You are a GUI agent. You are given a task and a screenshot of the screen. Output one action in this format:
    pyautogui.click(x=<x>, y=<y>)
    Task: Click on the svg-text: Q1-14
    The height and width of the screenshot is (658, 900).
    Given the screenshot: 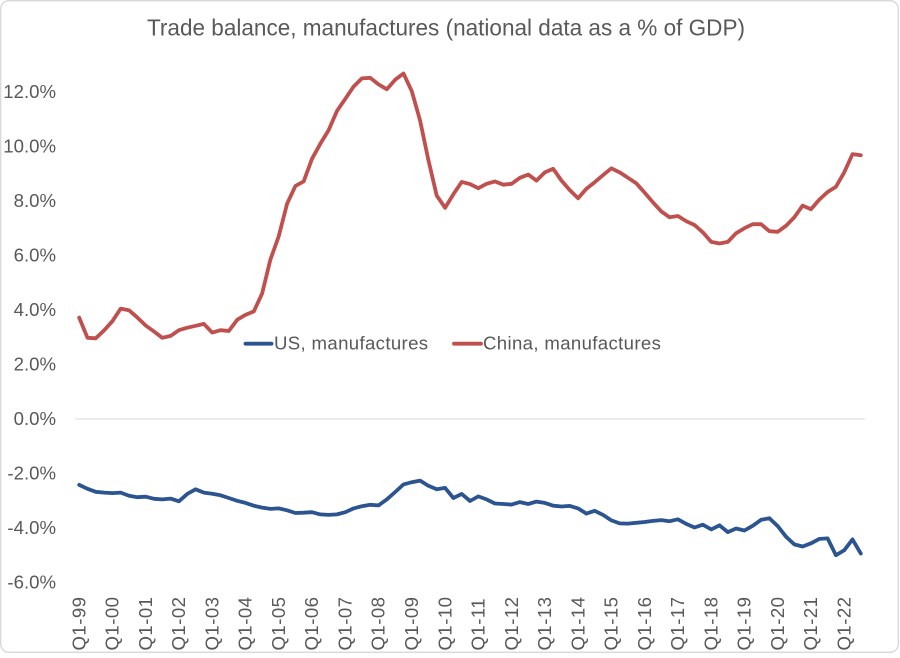 What is the action you would take?
    pyautogui.click(x=577, y=624)
    